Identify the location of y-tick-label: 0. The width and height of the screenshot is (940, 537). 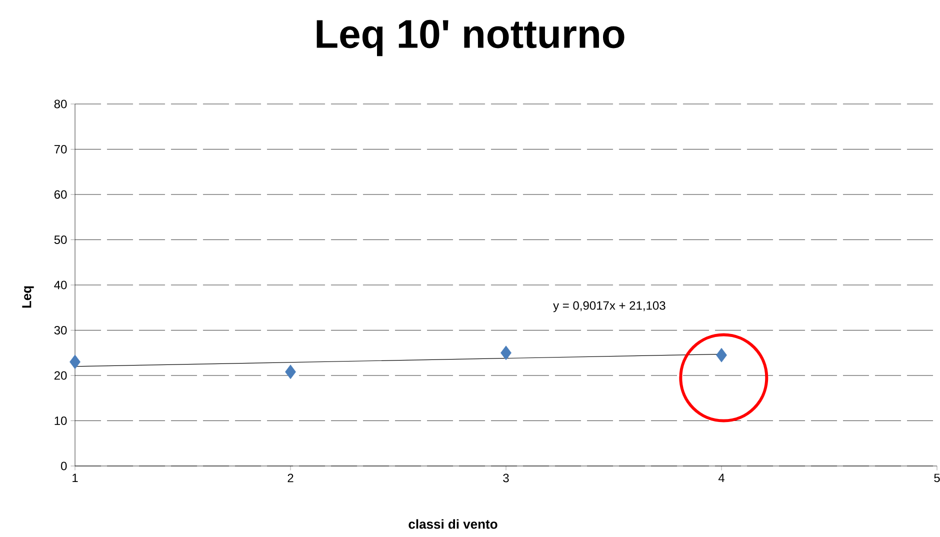
(64, 466).